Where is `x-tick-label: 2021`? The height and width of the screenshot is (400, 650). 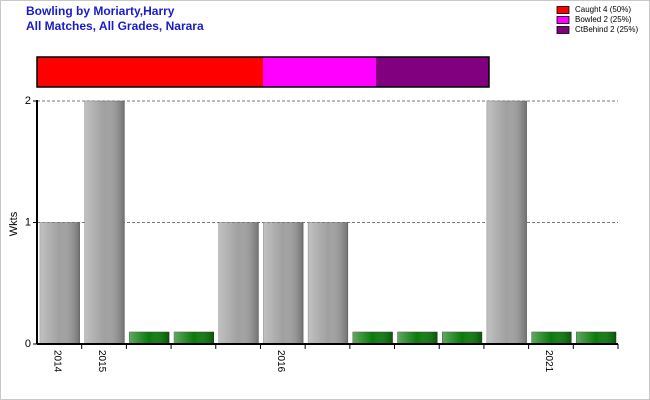
x-tick-label: 2021 is located at coordinates (548, 361).